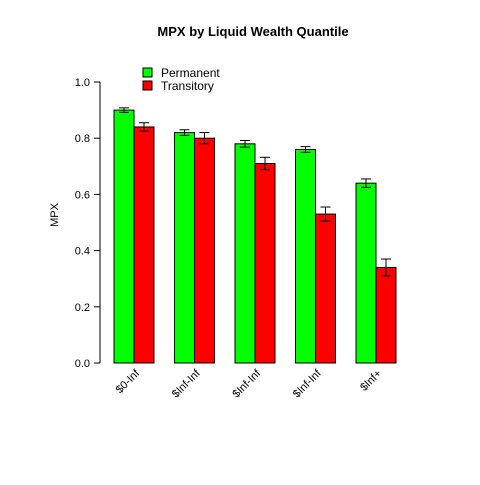 The height and width of the screenshot is (485, 480). Describe the element at coordinates (55, 214) in the screenshot. I see `y-axis-label: MPX` at that location.